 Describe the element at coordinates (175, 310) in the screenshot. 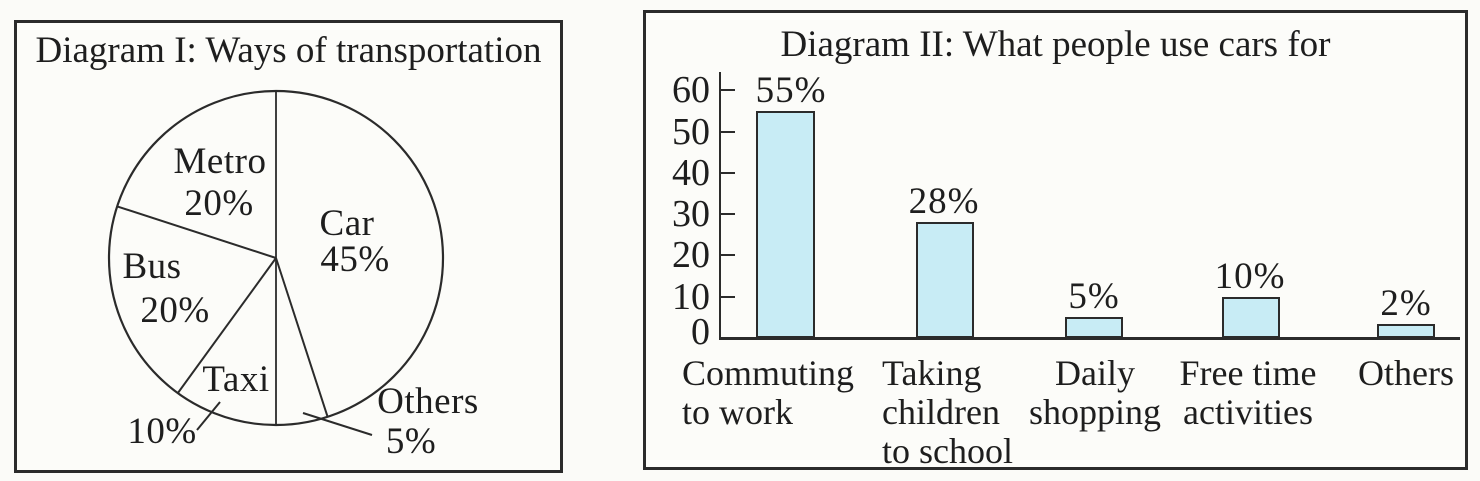

I see `pie-slice-value-bus: 20%` at that location.